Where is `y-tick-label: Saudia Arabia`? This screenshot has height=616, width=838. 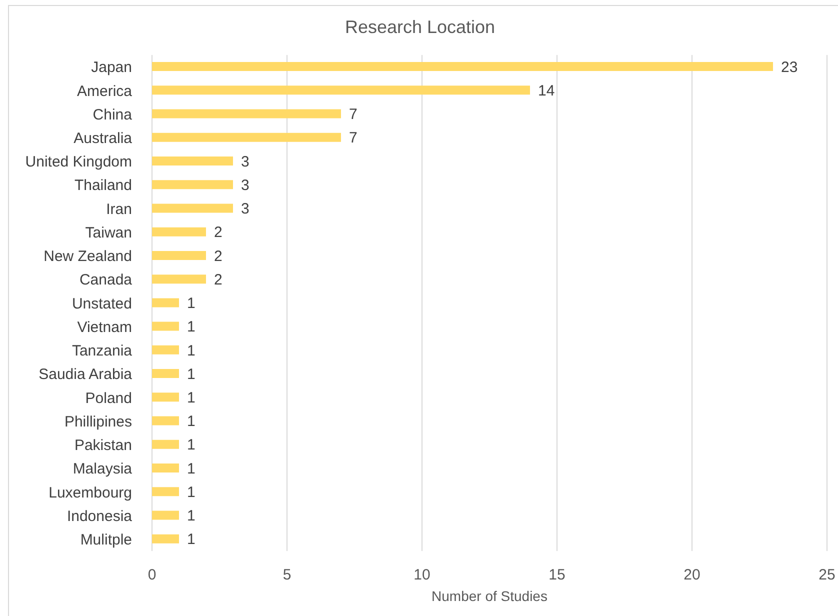 y-tick-label: Saudia Arabia is located at coordinates (85, 375).